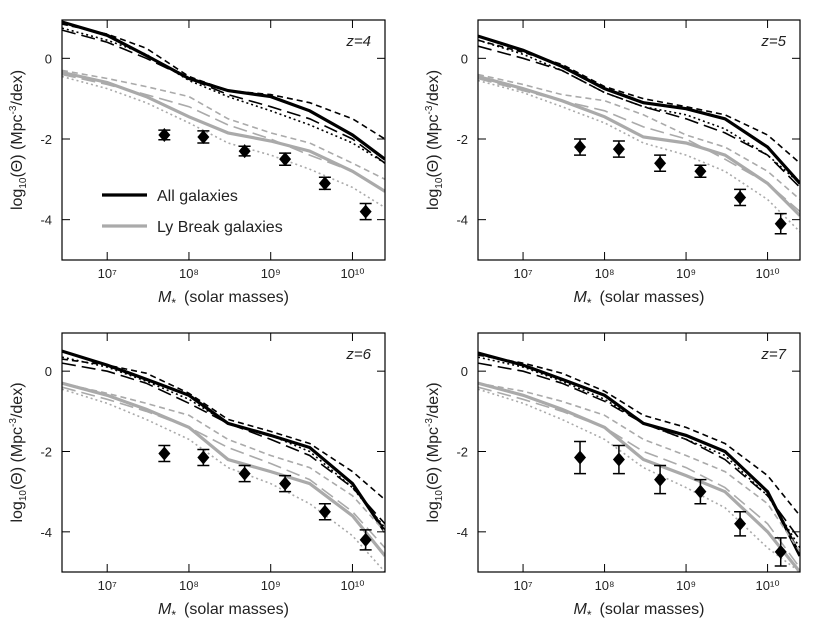 The height and width of the screenshot is (629, 818). What do you see at coordinates (197, 196) in the screenshot?
I see `legend-label: All galaxies` at bounding box center [197, 196].